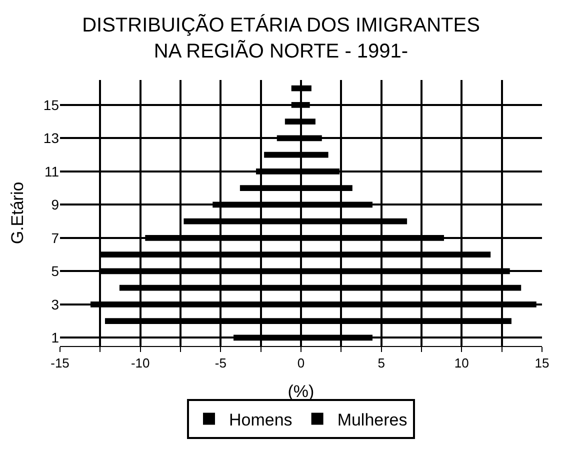 The width and height of the screenshot is (562, 451). What do you see at coordinates (301, 363) in the screenshot?
I see `x-tick-label: 0` at bounding box center [301, 363].